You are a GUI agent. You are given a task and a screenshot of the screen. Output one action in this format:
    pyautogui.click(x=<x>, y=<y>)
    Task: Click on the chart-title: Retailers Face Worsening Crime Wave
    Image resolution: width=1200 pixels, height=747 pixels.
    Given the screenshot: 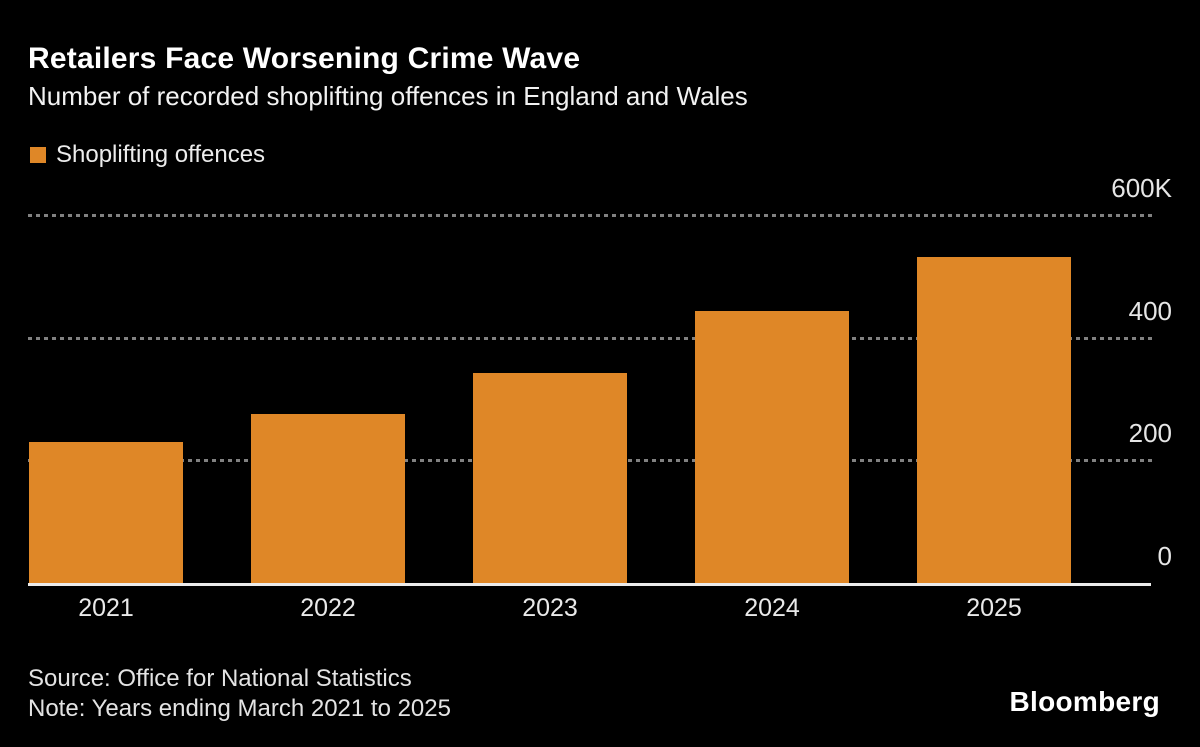 What is the action you would take?
    pyautogui.click(x=304, y=58)
    